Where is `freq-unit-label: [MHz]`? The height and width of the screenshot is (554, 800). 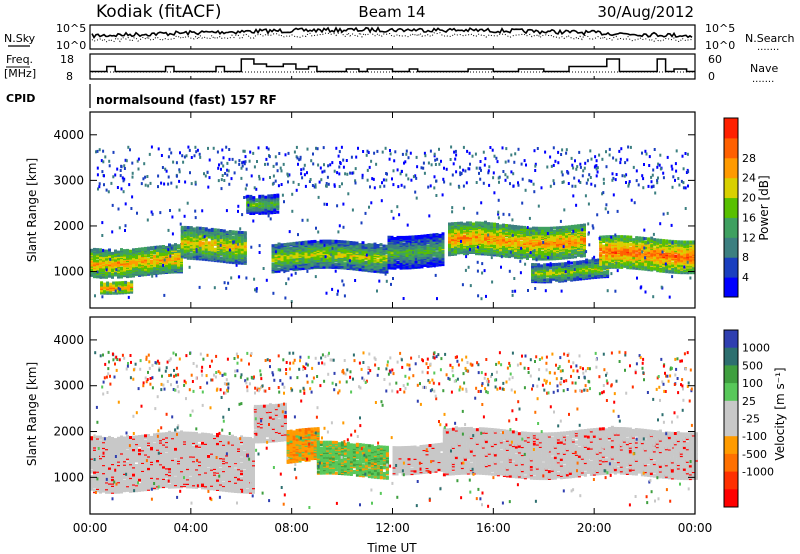 freq-unit-label: [MHz] is located at coordinates (20, 73).